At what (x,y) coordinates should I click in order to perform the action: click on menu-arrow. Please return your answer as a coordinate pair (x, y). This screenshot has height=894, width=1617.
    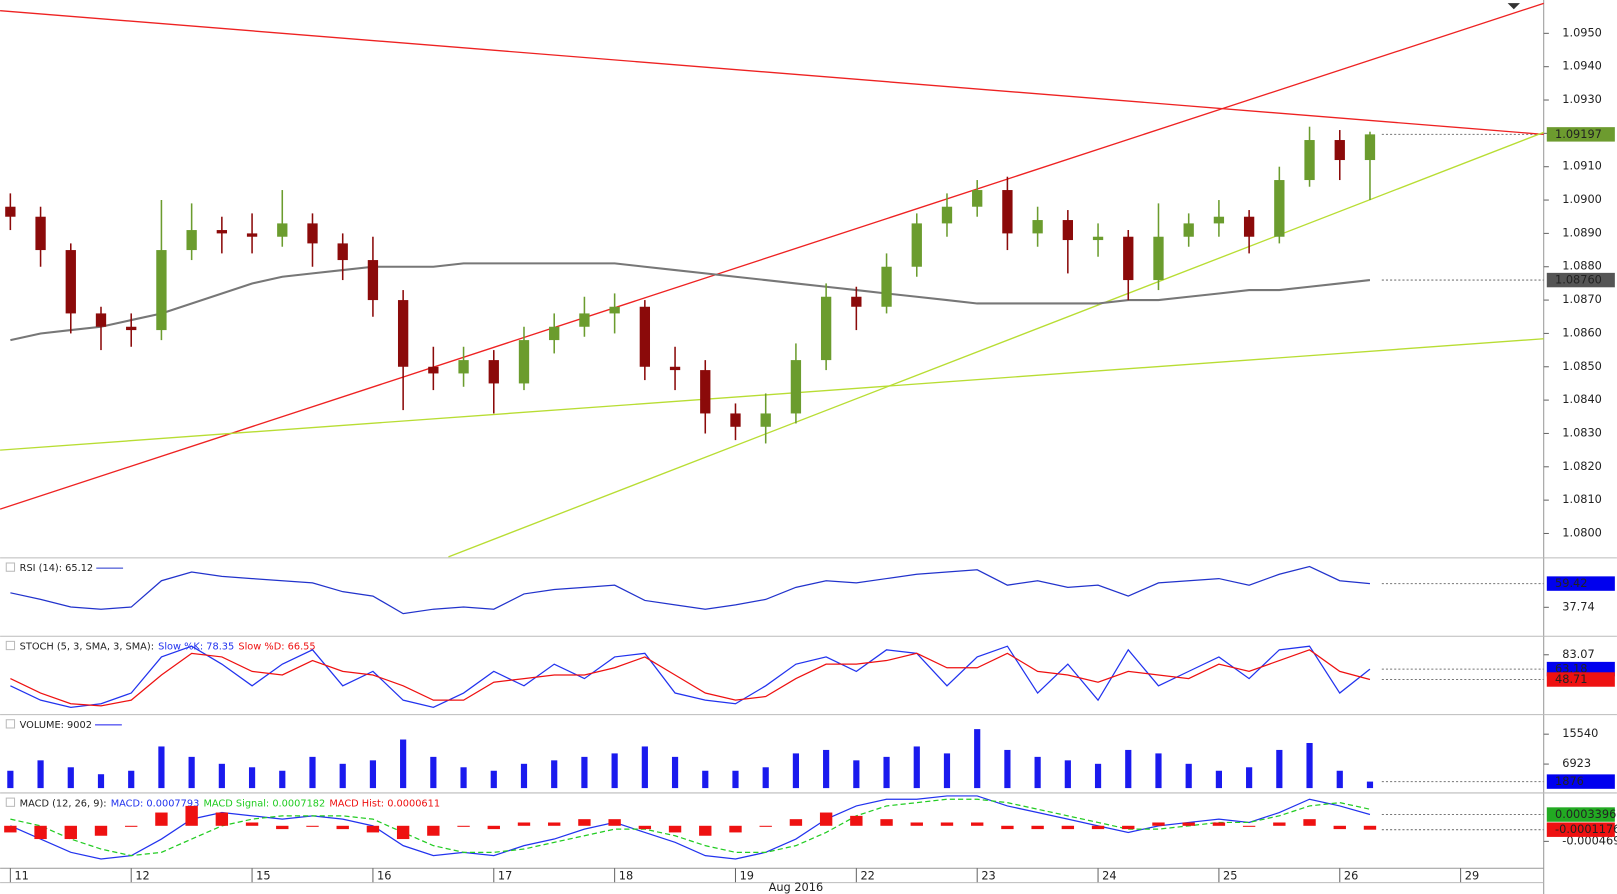
    Looking at the image, I should click on (1513, 6).